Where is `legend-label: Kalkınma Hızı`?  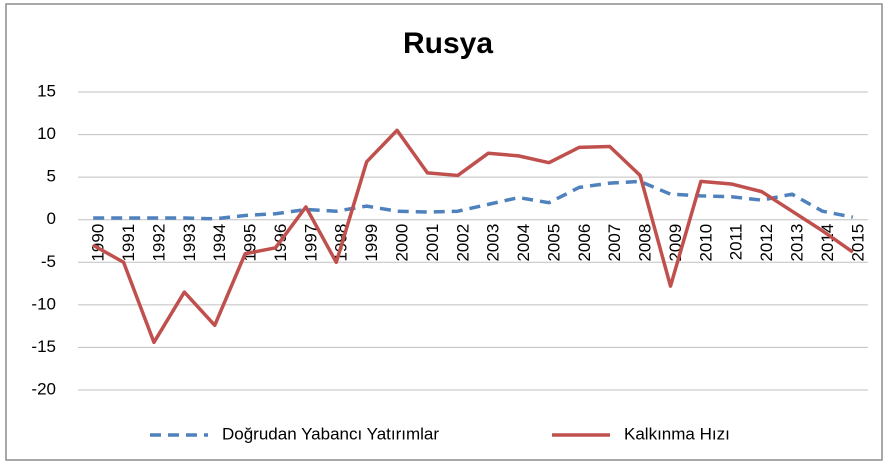 legend-label: Kalkınma Hızı is located at coordinates (677, 433).